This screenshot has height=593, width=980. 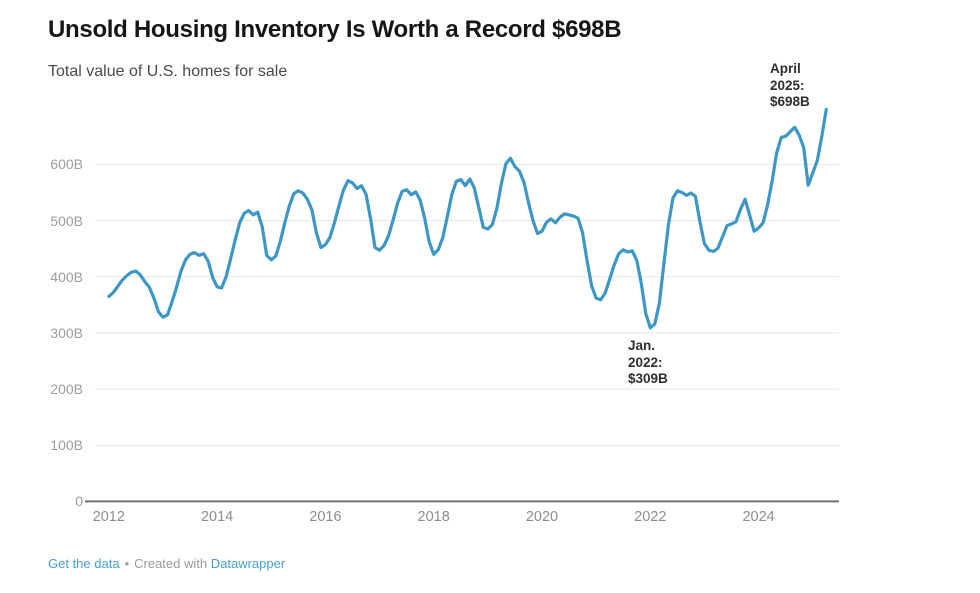 What do you see at coordinates (66, 332) in the screenshot?
I see `y-axis-label: 300B` at bounding box center [66, 332].